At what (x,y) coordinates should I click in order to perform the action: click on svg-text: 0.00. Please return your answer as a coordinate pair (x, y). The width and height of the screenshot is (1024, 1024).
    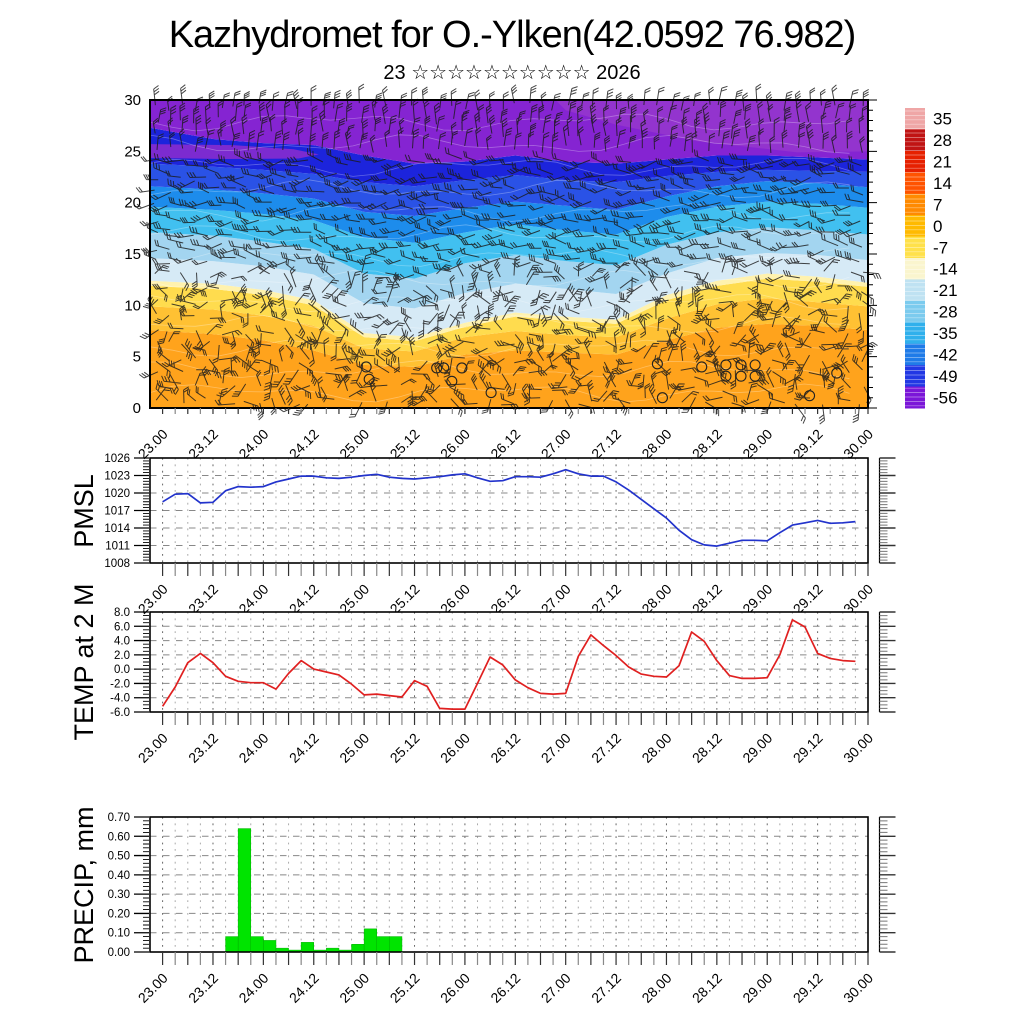
    Looking at the image, I should click on (119, 953).